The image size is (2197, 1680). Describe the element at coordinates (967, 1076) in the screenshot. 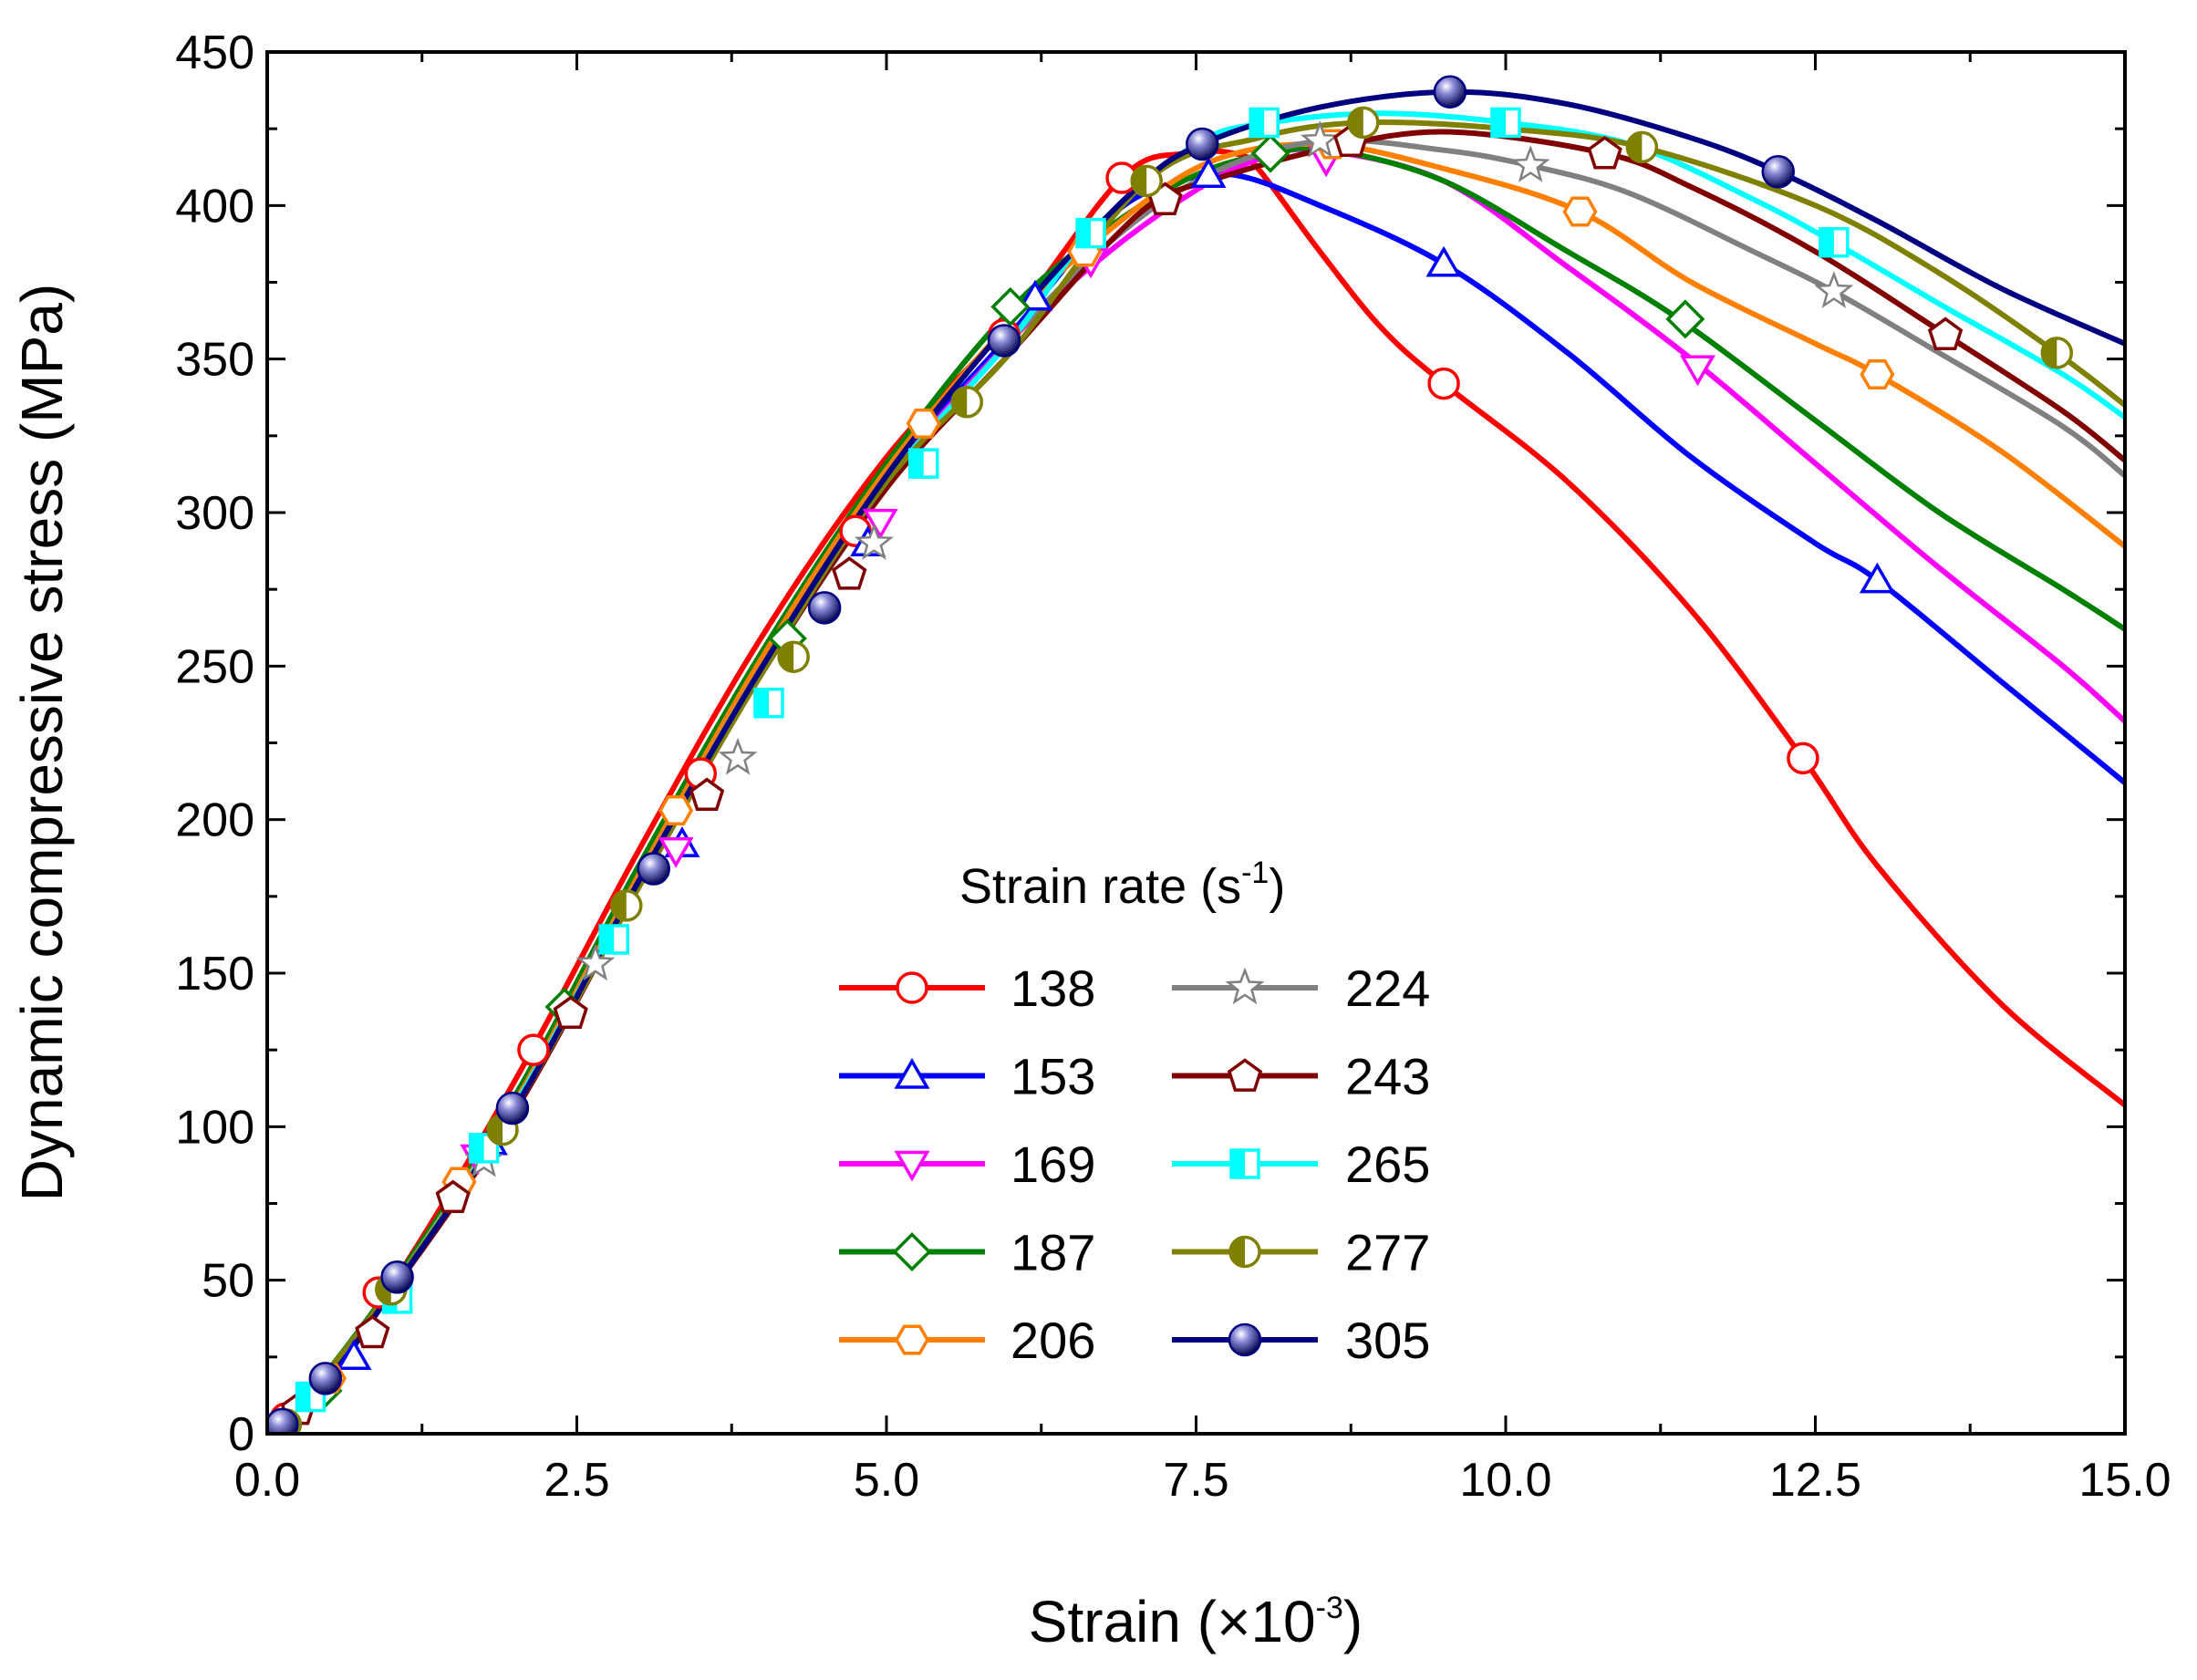

I see `legend-item-153: 153` at that location.